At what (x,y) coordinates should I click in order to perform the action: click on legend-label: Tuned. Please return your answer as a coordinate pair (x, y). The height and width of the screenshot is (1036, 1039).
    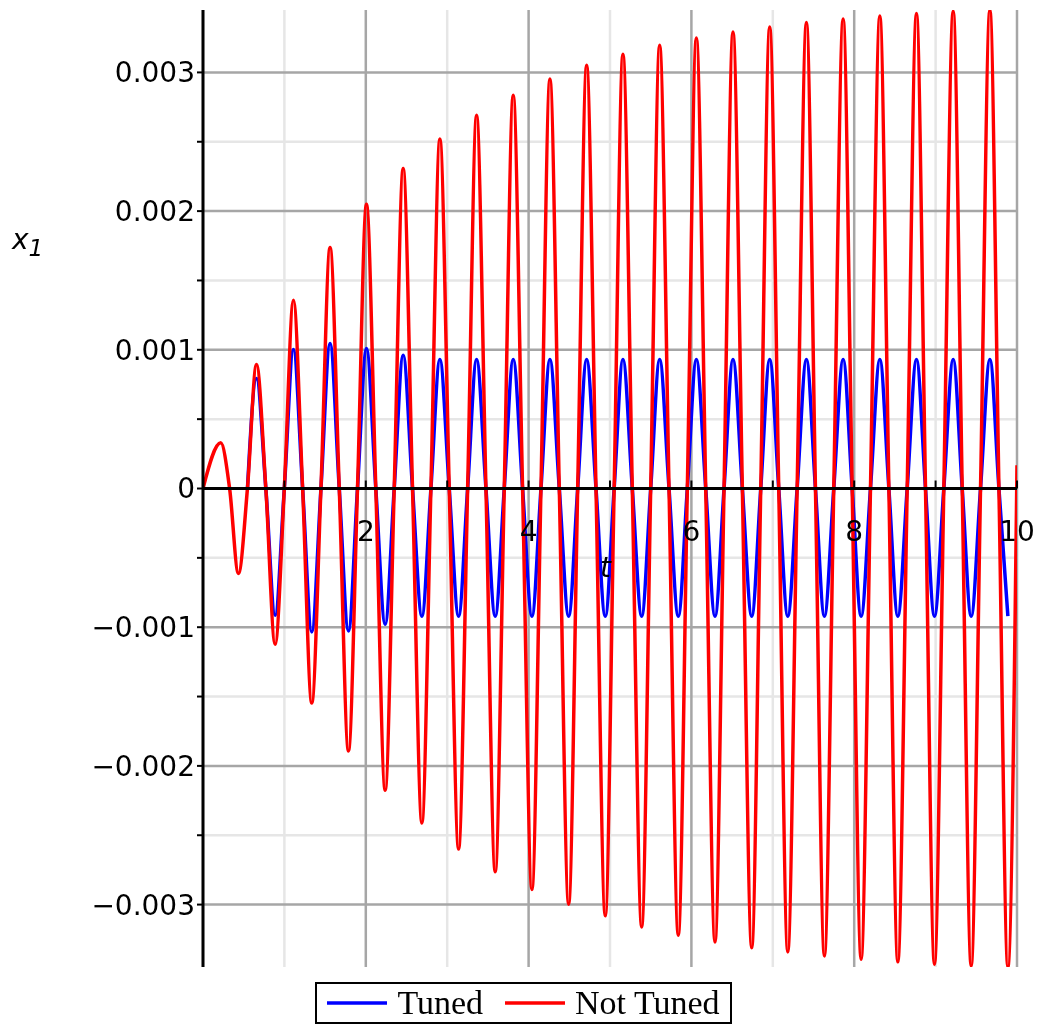
    Looking at the image, I should click on (440, 1003).